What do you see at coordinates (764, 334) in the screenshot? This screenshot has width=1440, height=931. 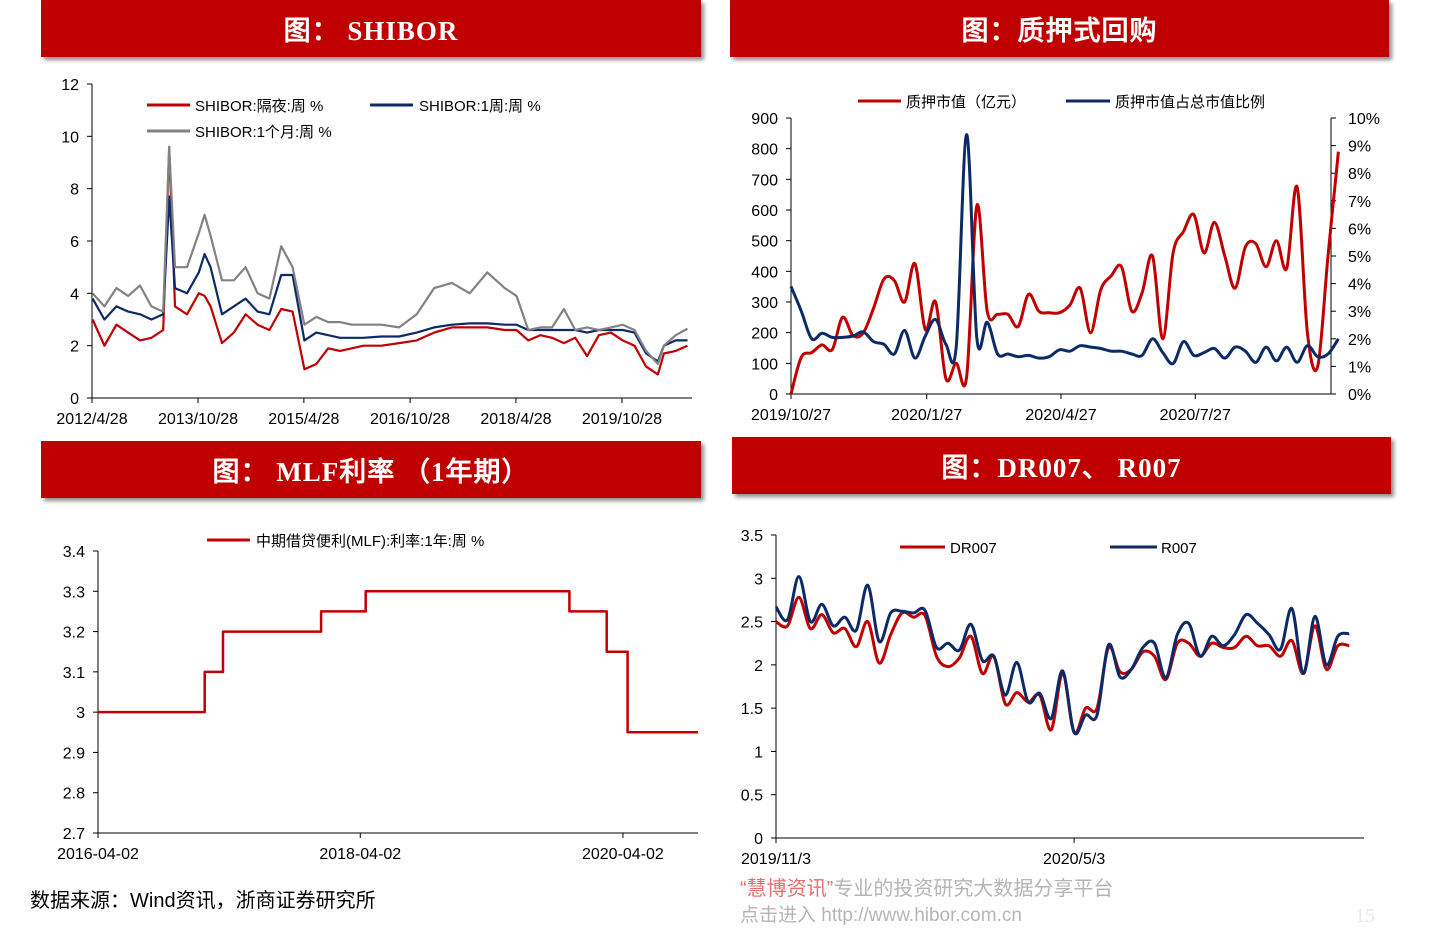 I see `y-tick-label: 200` at bounding box center [764, 334].